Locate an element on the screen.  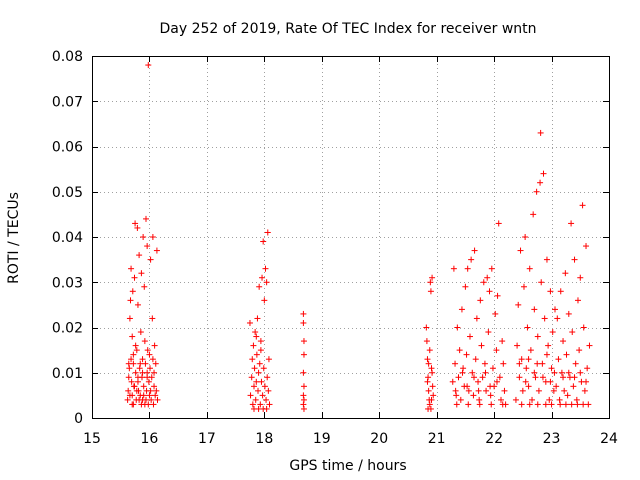
y-tick-label: 0.02 is located at coordinates (67, 329).